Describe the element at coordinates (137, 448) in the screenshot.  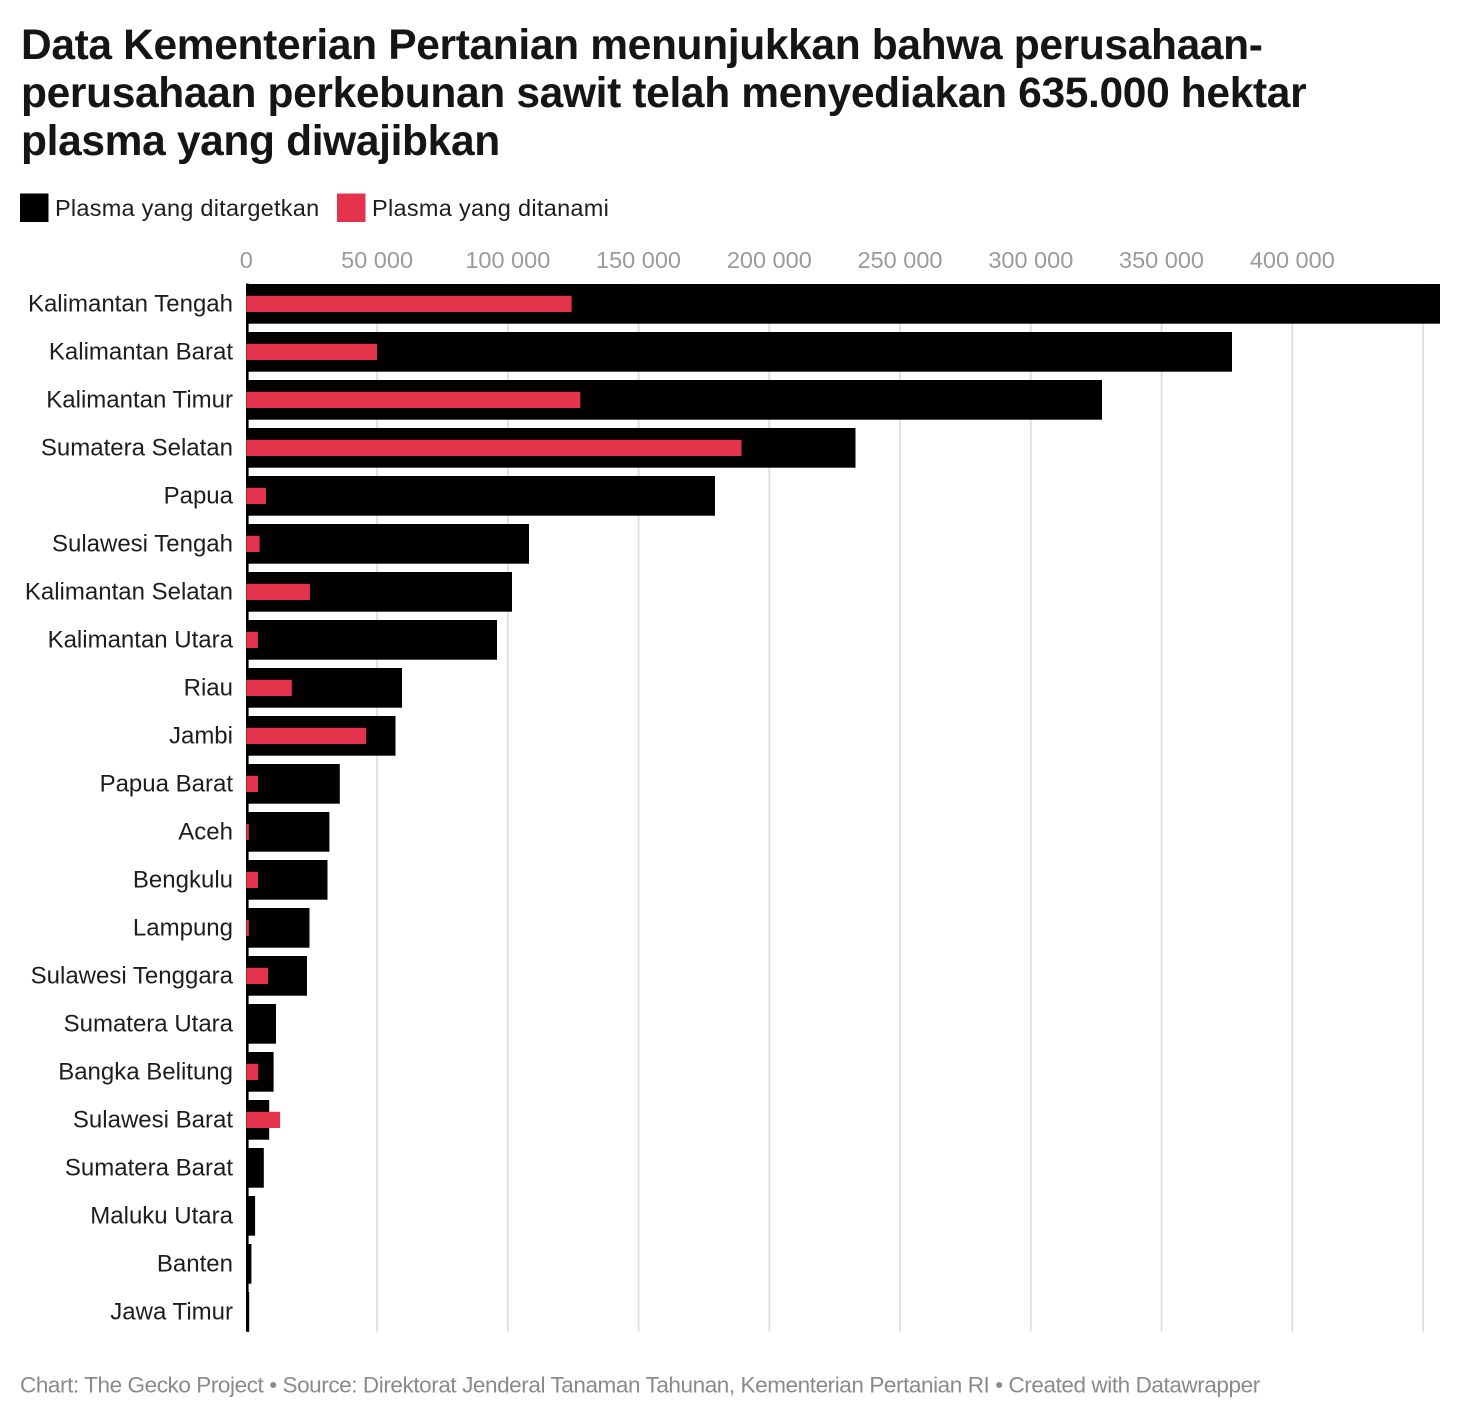
I see `svg-text: Sumatera Selatan` at that location.